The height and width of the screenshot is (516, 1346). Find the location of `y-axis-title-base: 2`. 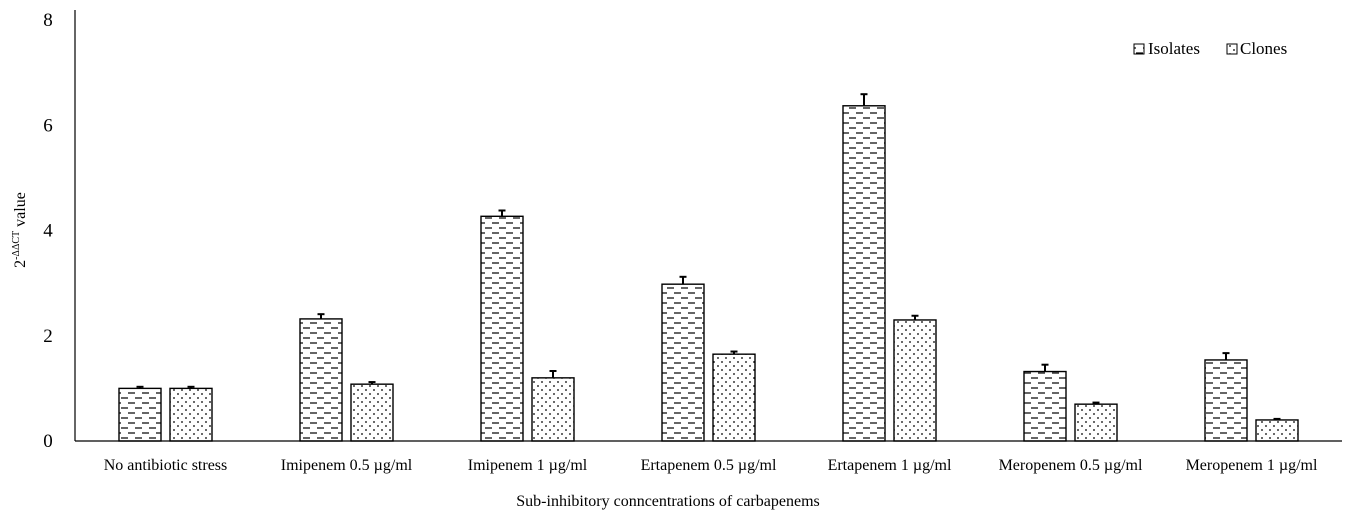

y-axis-title-base: 2 is located at coordinates (20, 264).